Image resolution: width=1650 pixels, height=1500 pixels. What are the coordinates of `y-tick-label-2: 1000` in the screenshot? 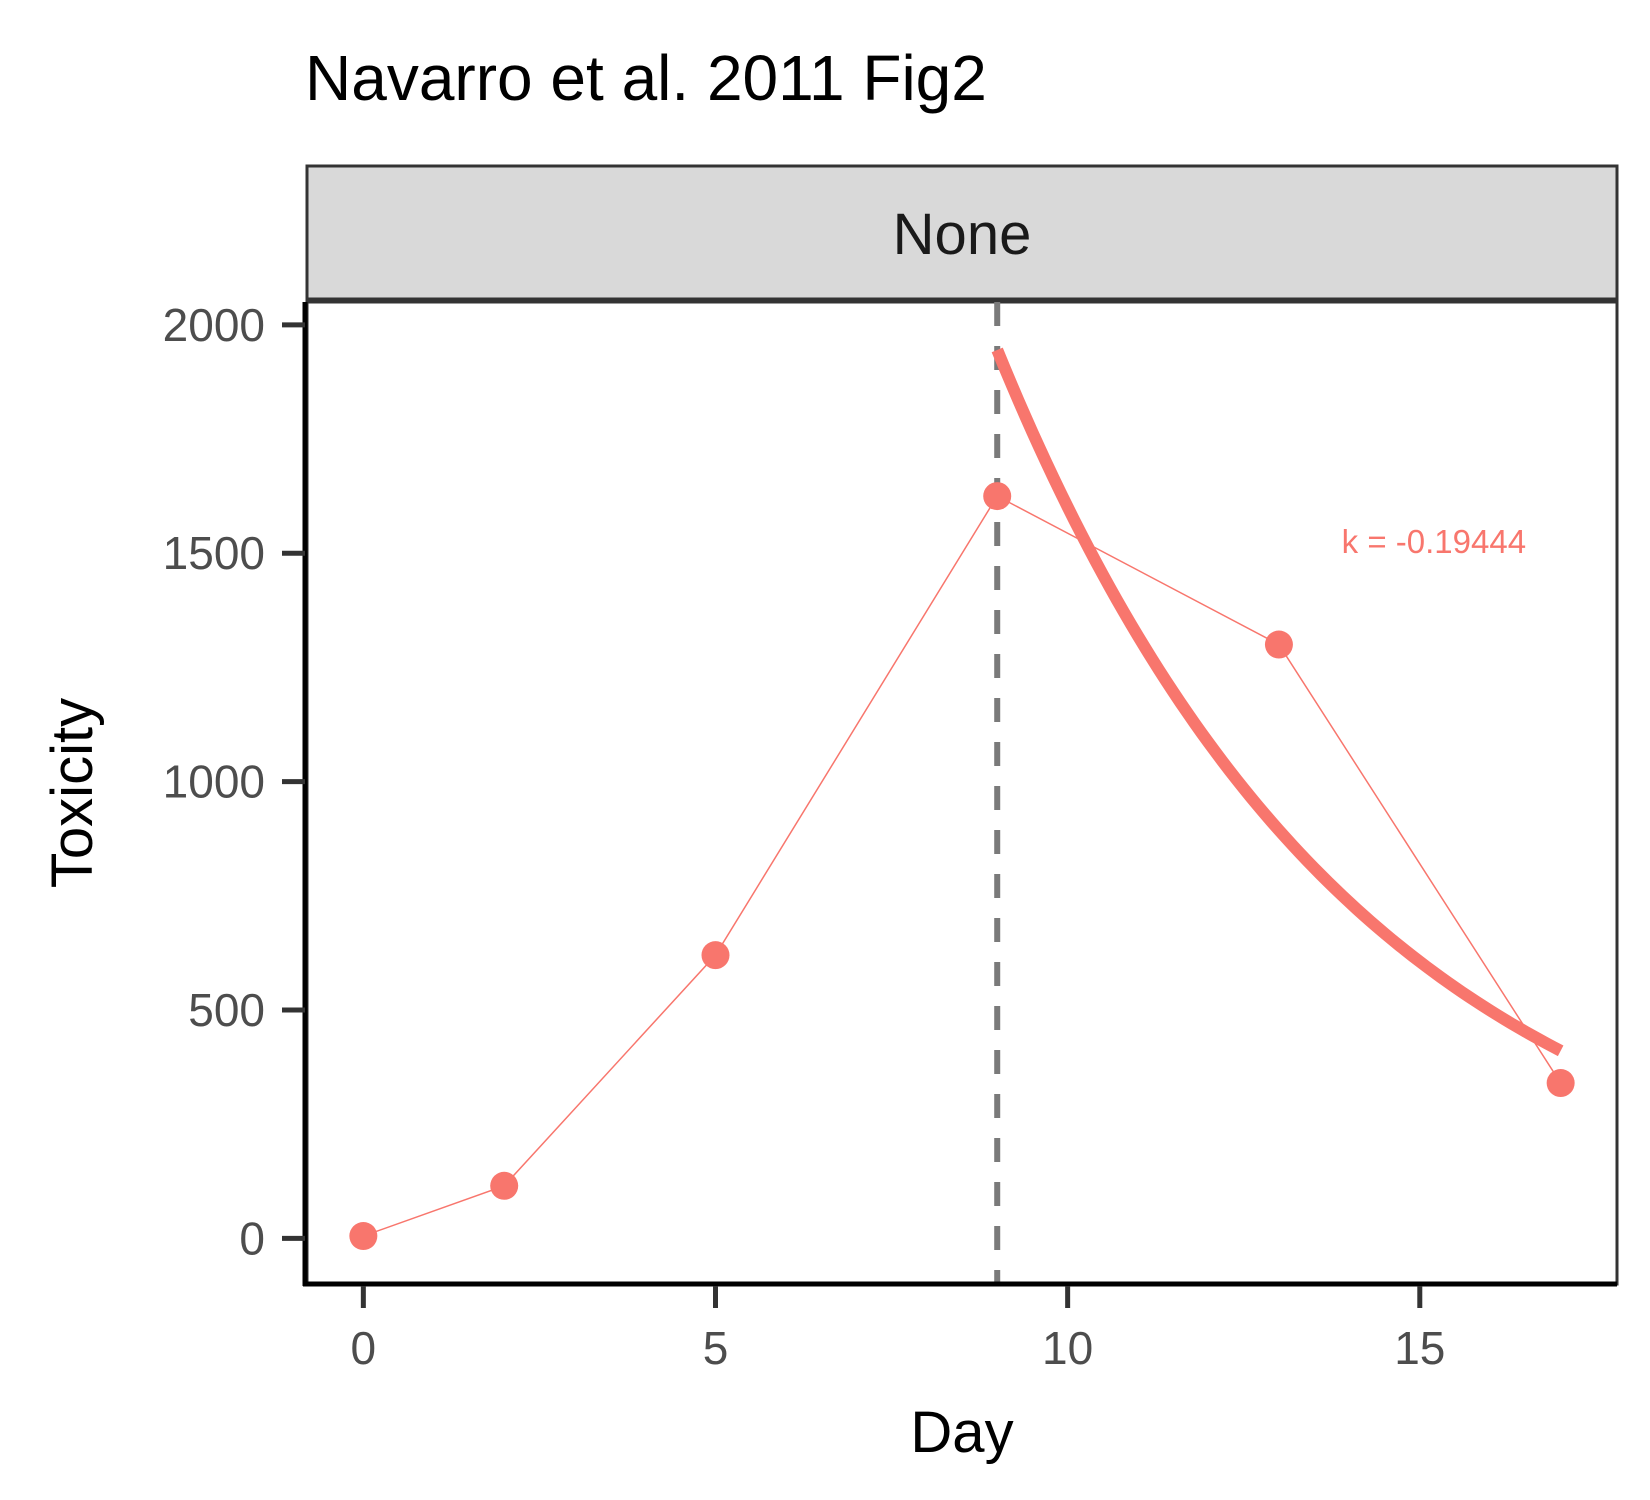 It's located at (214, 782).